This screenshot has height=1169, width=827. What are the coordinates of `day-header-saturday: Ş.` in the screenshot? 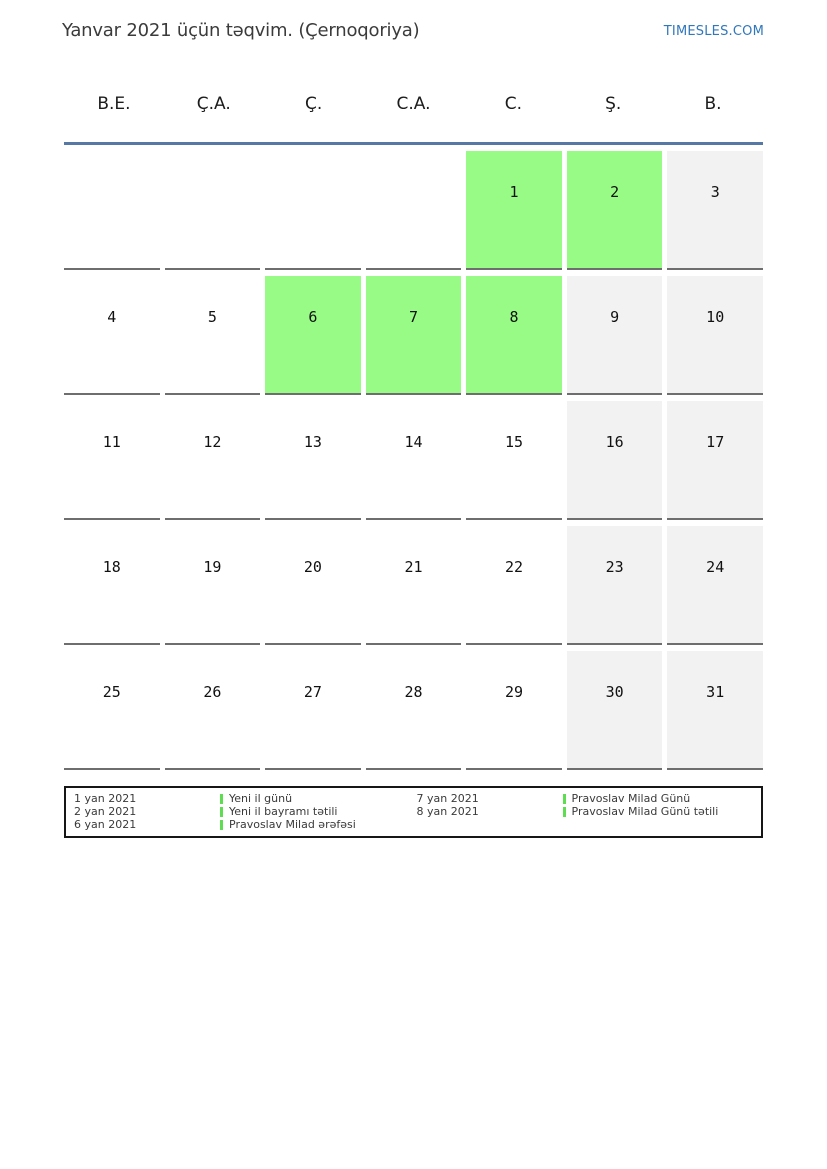 It's located at (613, 104).